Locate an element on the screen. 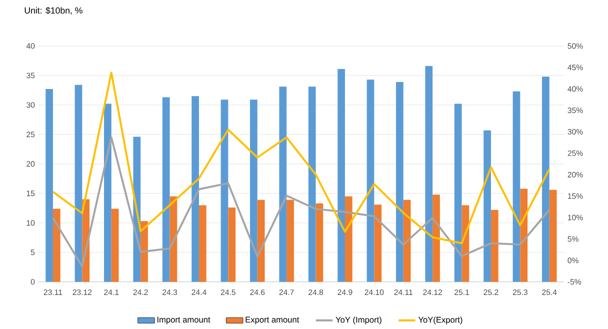 The width and height of the screenshot is (608, 329). legend-label: Export amount is located at coordinates (273, 320).